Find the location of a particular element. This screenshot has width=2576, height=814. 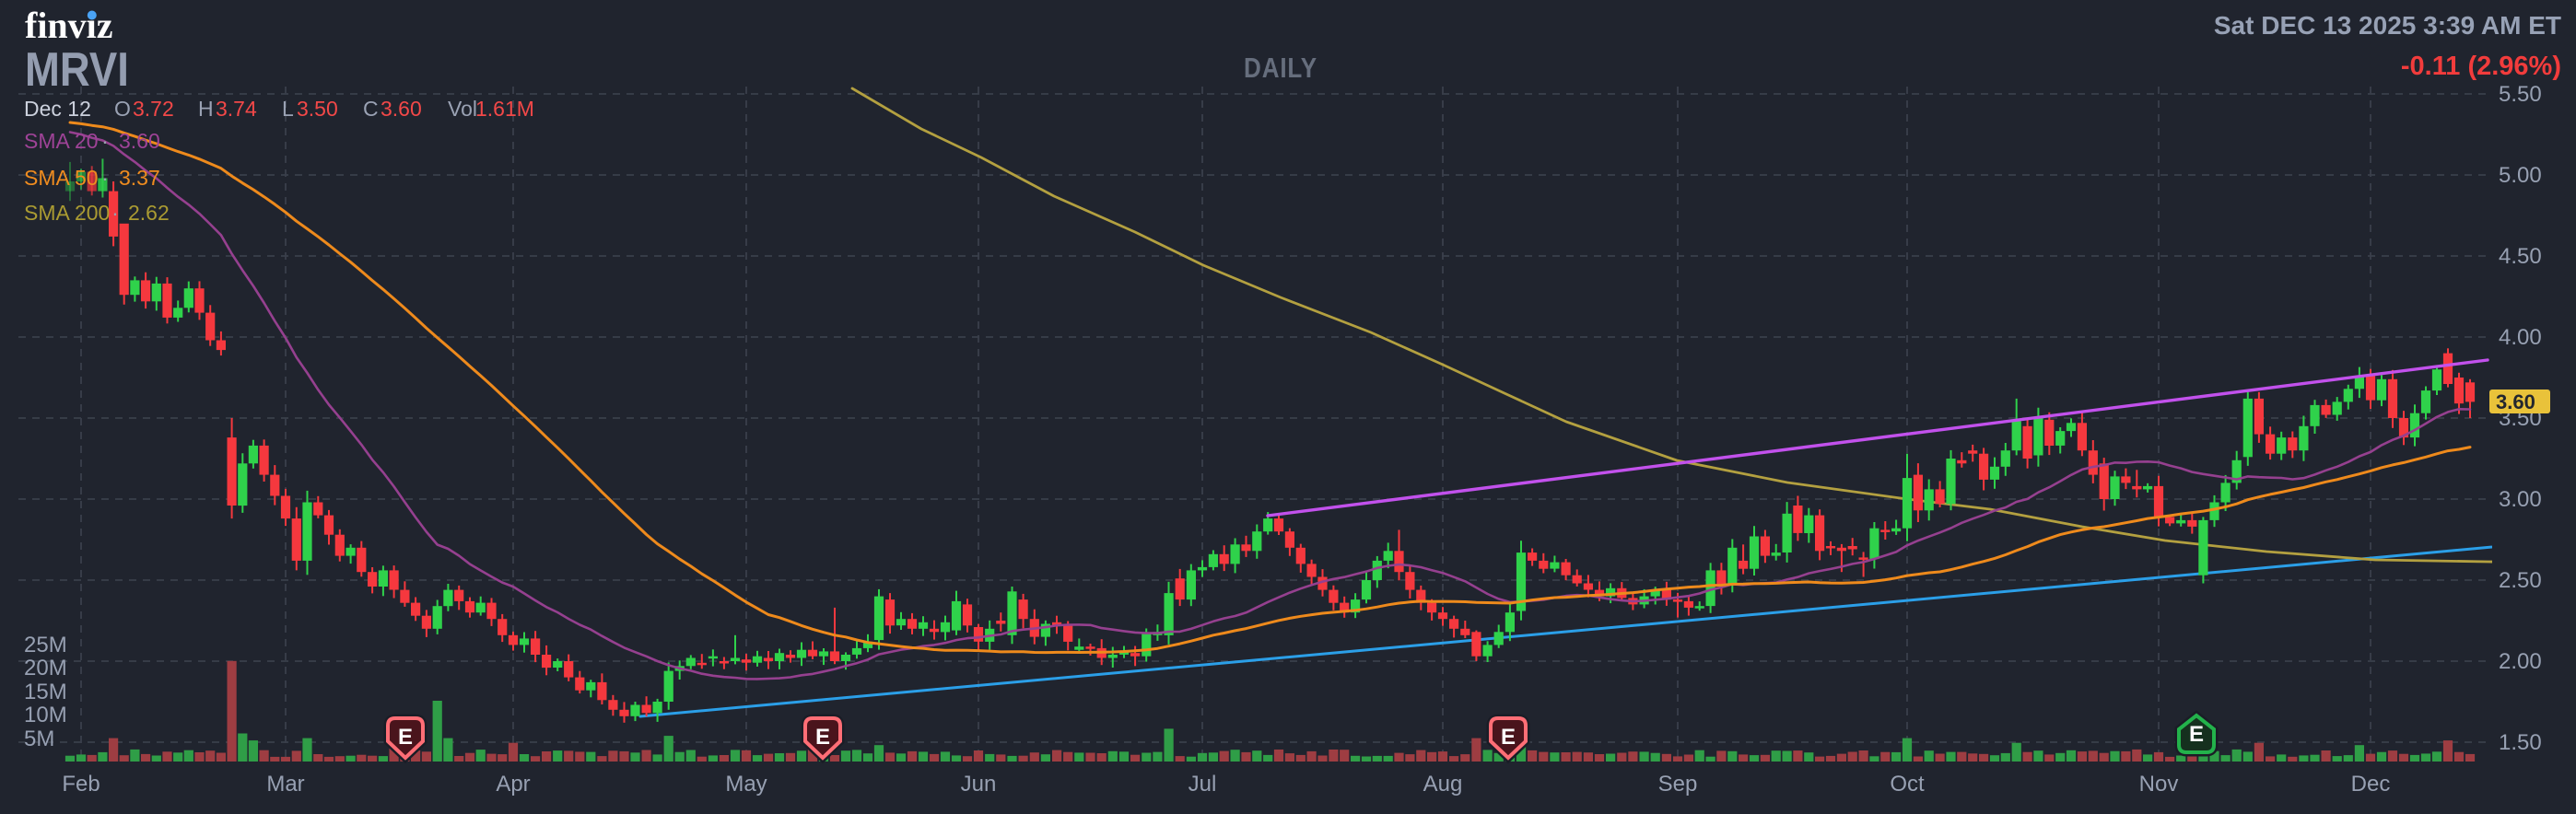

svg-text: Sat DEC 13 2025 3:39 AM ET is located at coordinates (2387, 25).